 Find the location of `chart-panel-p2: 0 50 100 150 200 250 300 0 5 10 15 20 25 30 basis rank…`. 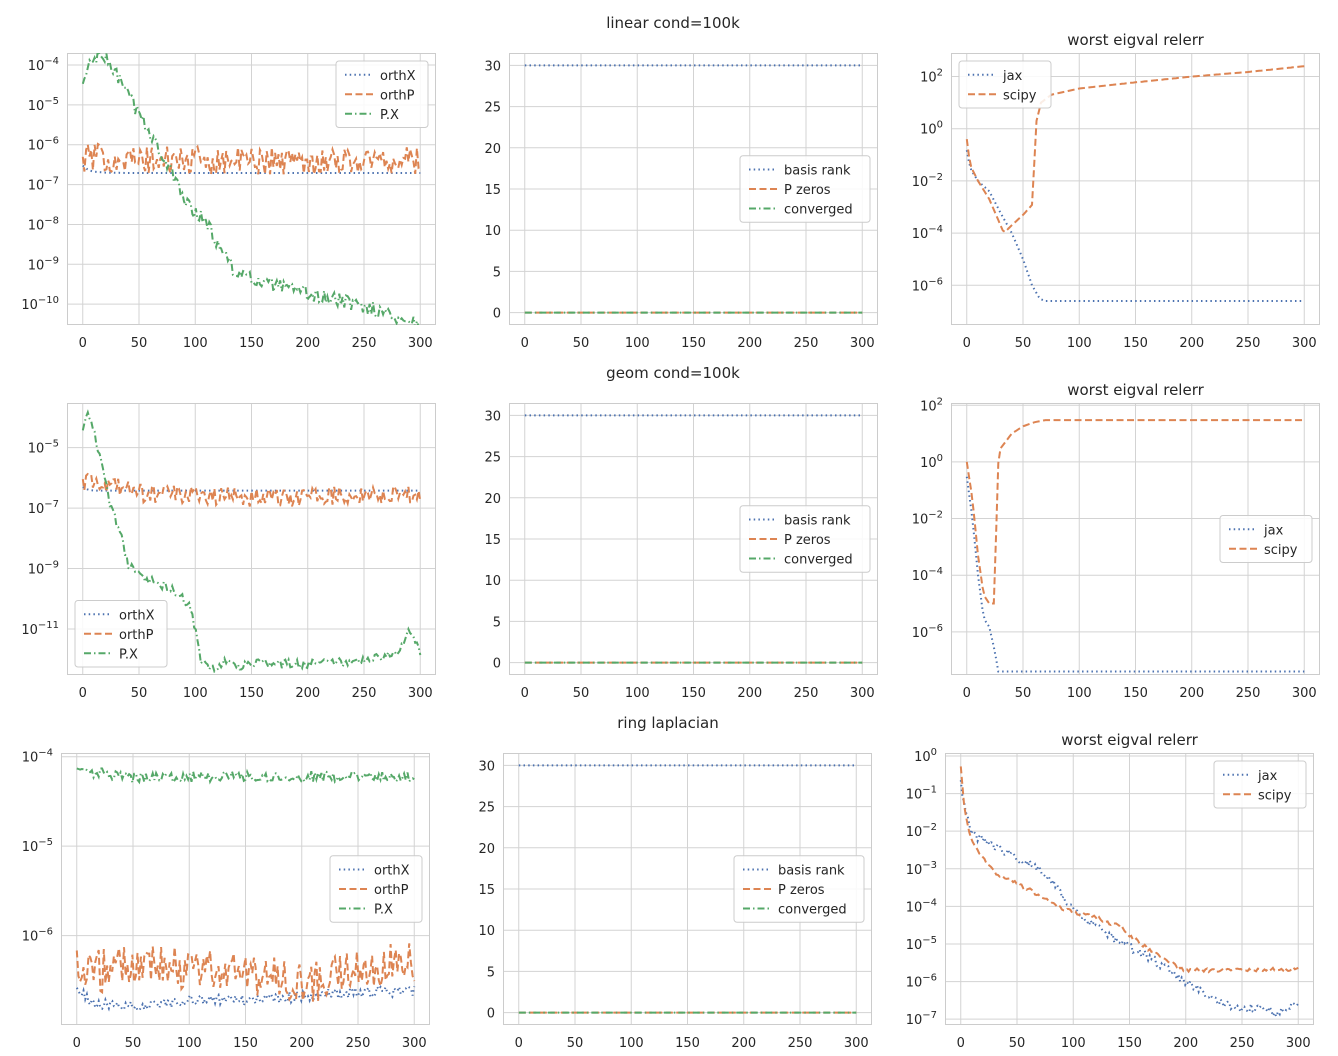

chart-panel-p2: 0 50 100 150 200 250 300 0 5 10 15 20 25 30 basis rank… is located at coordinates (668, 189).